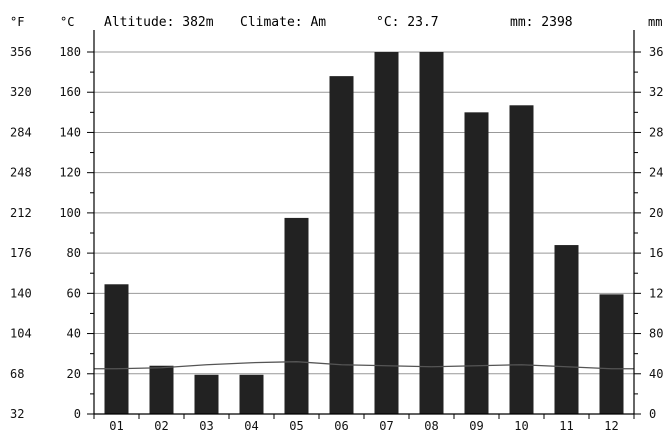  Describe the element at coordinates (206, 426) in the screenshot. I see `month-label-03: 03` at that location.